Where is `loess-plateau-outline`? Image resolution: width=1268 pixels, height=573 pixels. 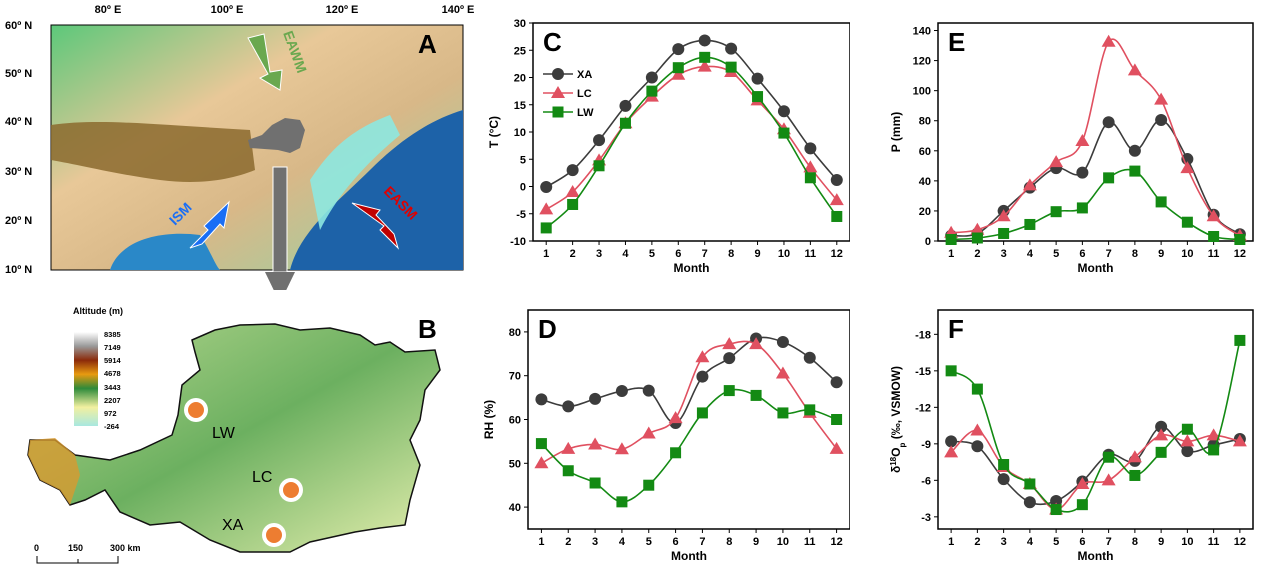
loess-plateau-outline is located at coordinates (234, 438).